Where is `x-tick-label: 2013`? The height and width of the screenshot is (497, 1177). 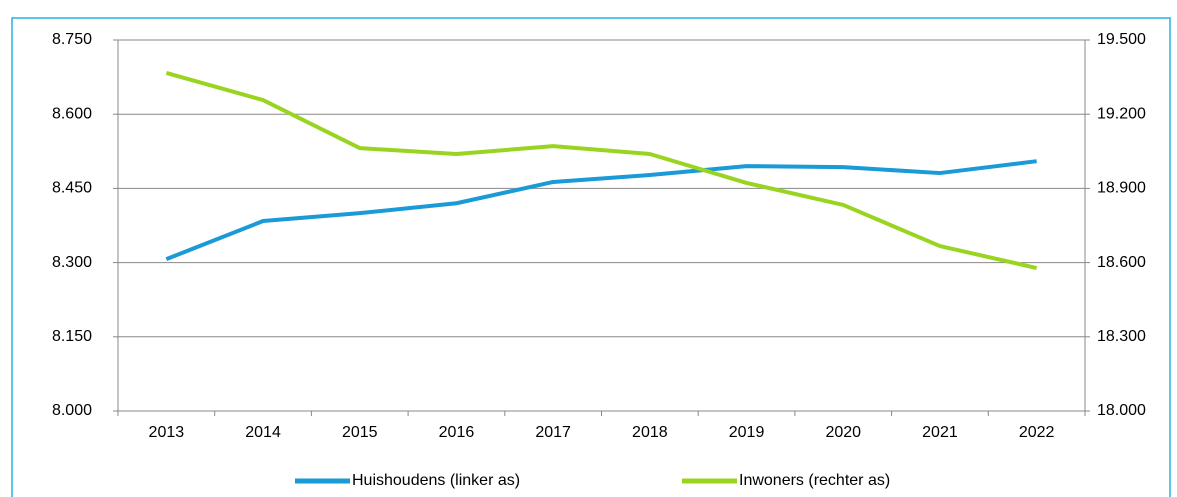
x-tick-label: 2013 is located at coordinates (167, 432).